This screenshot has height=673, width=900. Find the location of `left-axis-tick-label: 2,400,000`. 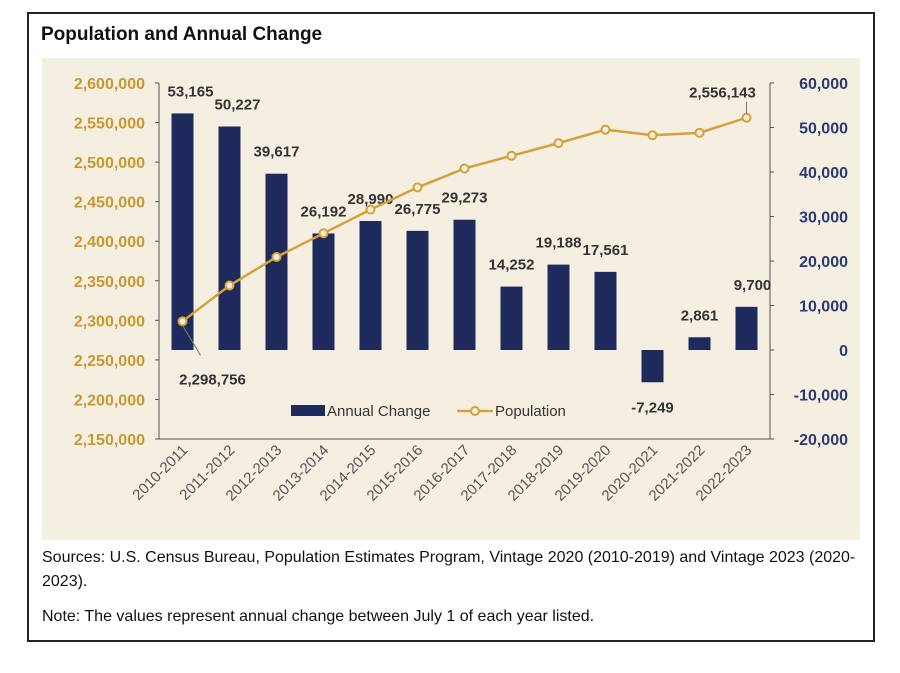

left-axis-tick-label: 2,400,000 is located at coordinates (109, 242).